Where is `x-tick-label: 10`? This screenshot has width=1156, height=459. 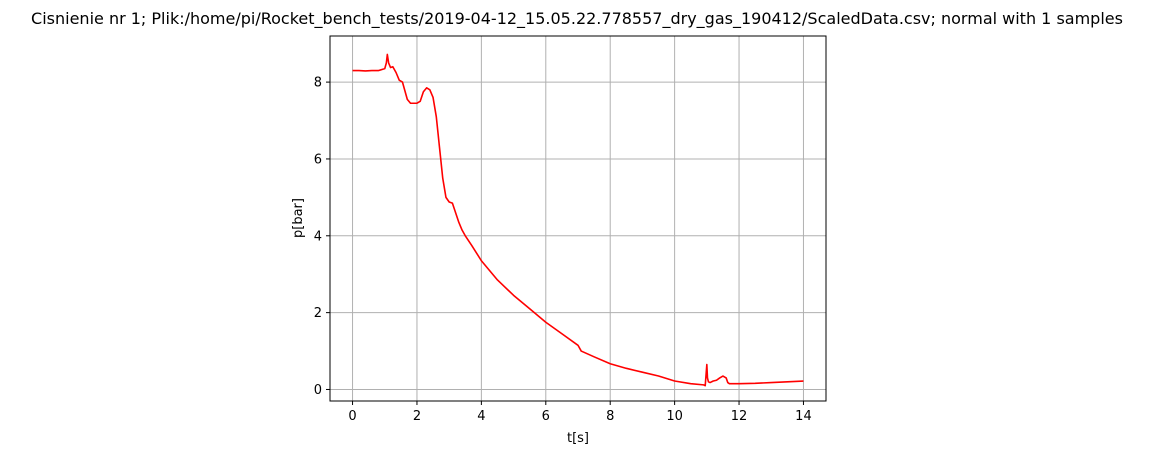 x-tick-label: 10 is located at coordinates (674, 416).